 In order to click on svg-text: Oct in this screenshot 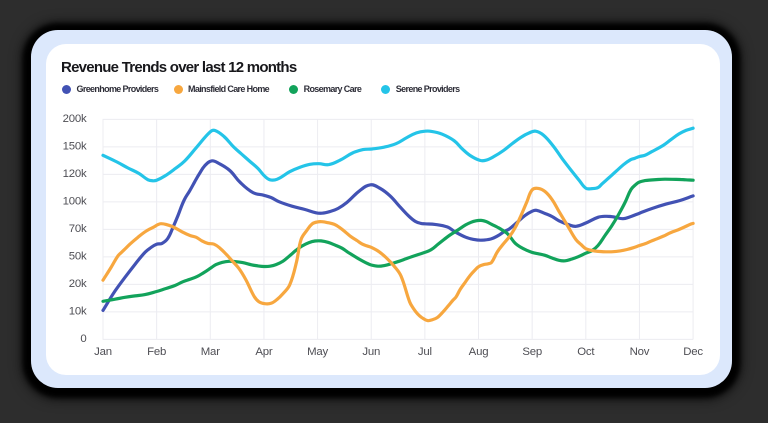, I will do `click(586, 352)`.